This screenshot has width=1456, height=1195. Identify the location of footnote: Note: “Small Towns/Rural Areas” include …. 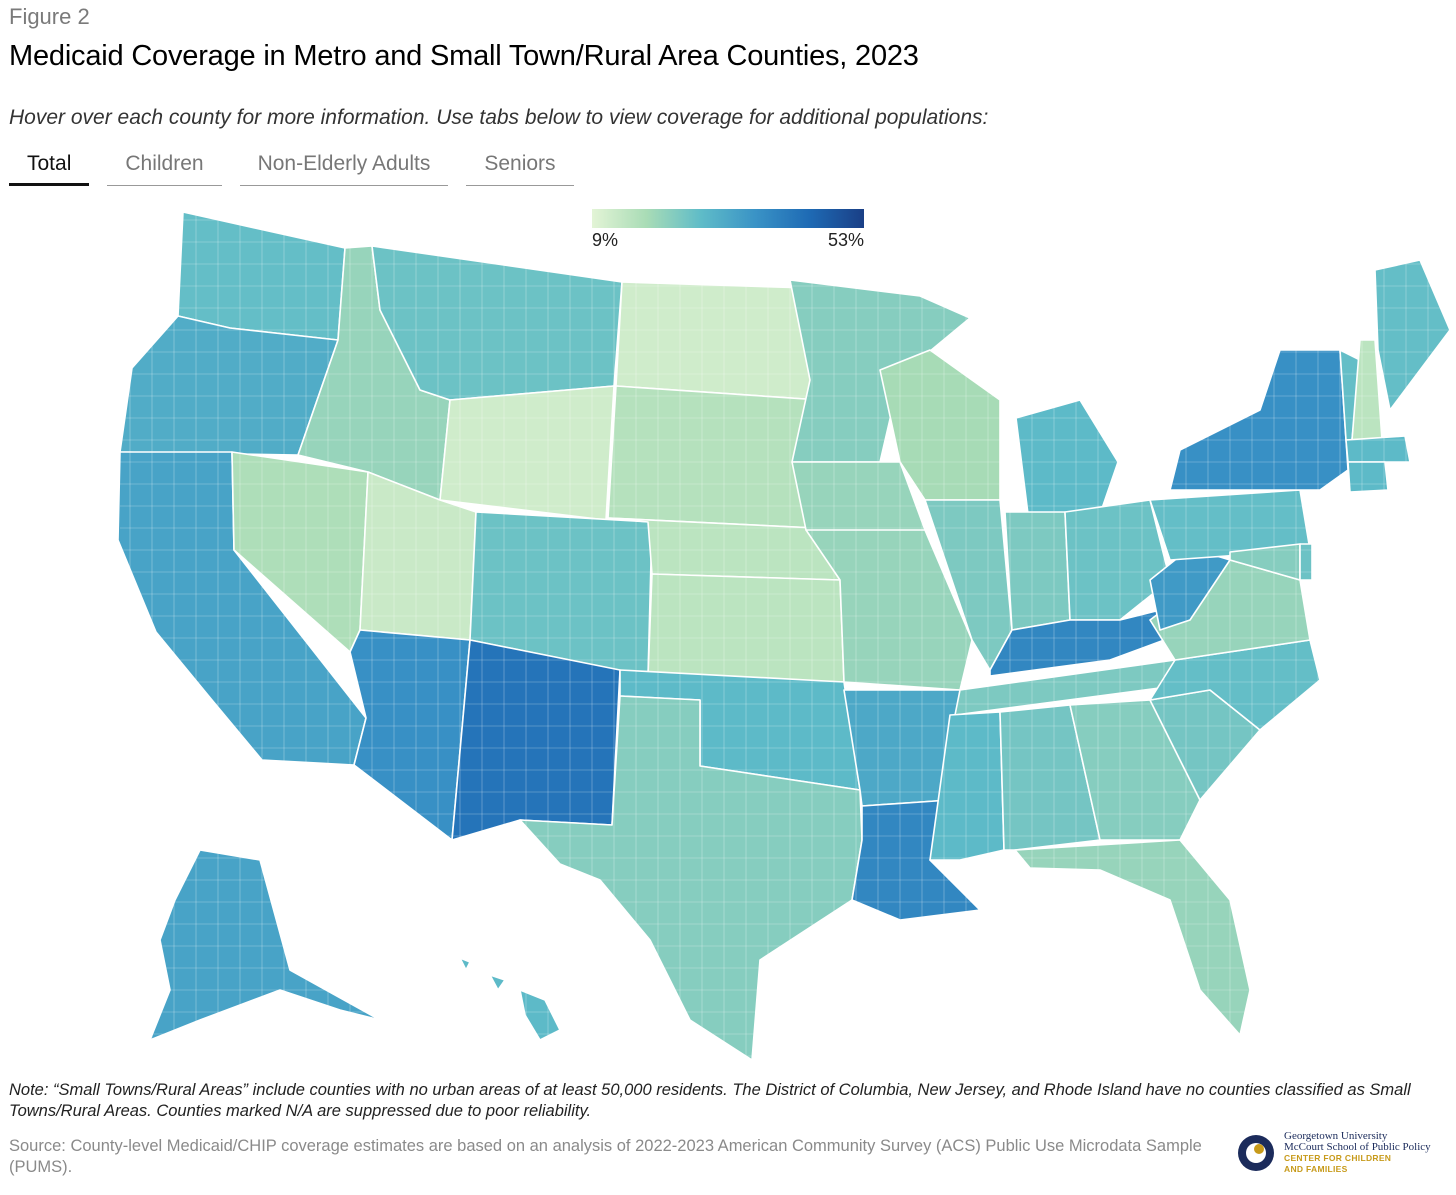
(710, 1100).